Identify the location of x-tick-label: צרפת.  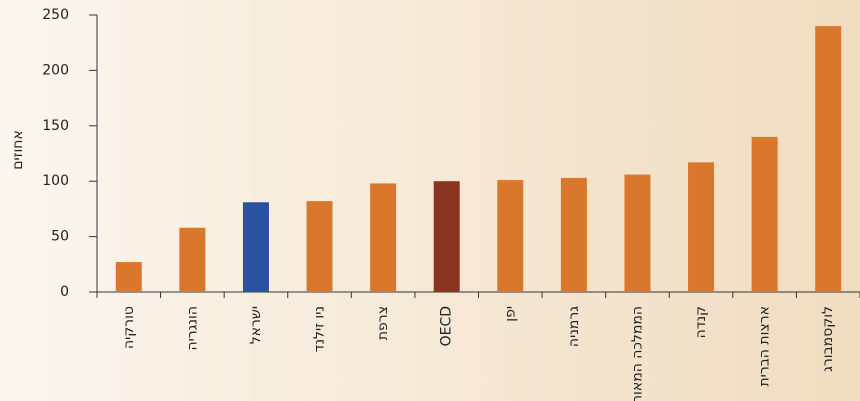
(383, 323).